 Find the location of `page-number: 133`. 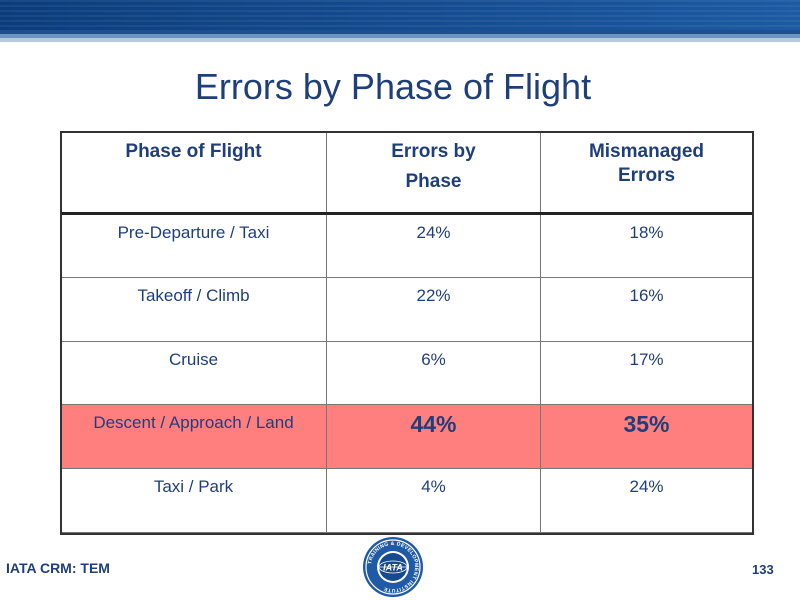

page-number: 133 is located at coordinates (763, 569).